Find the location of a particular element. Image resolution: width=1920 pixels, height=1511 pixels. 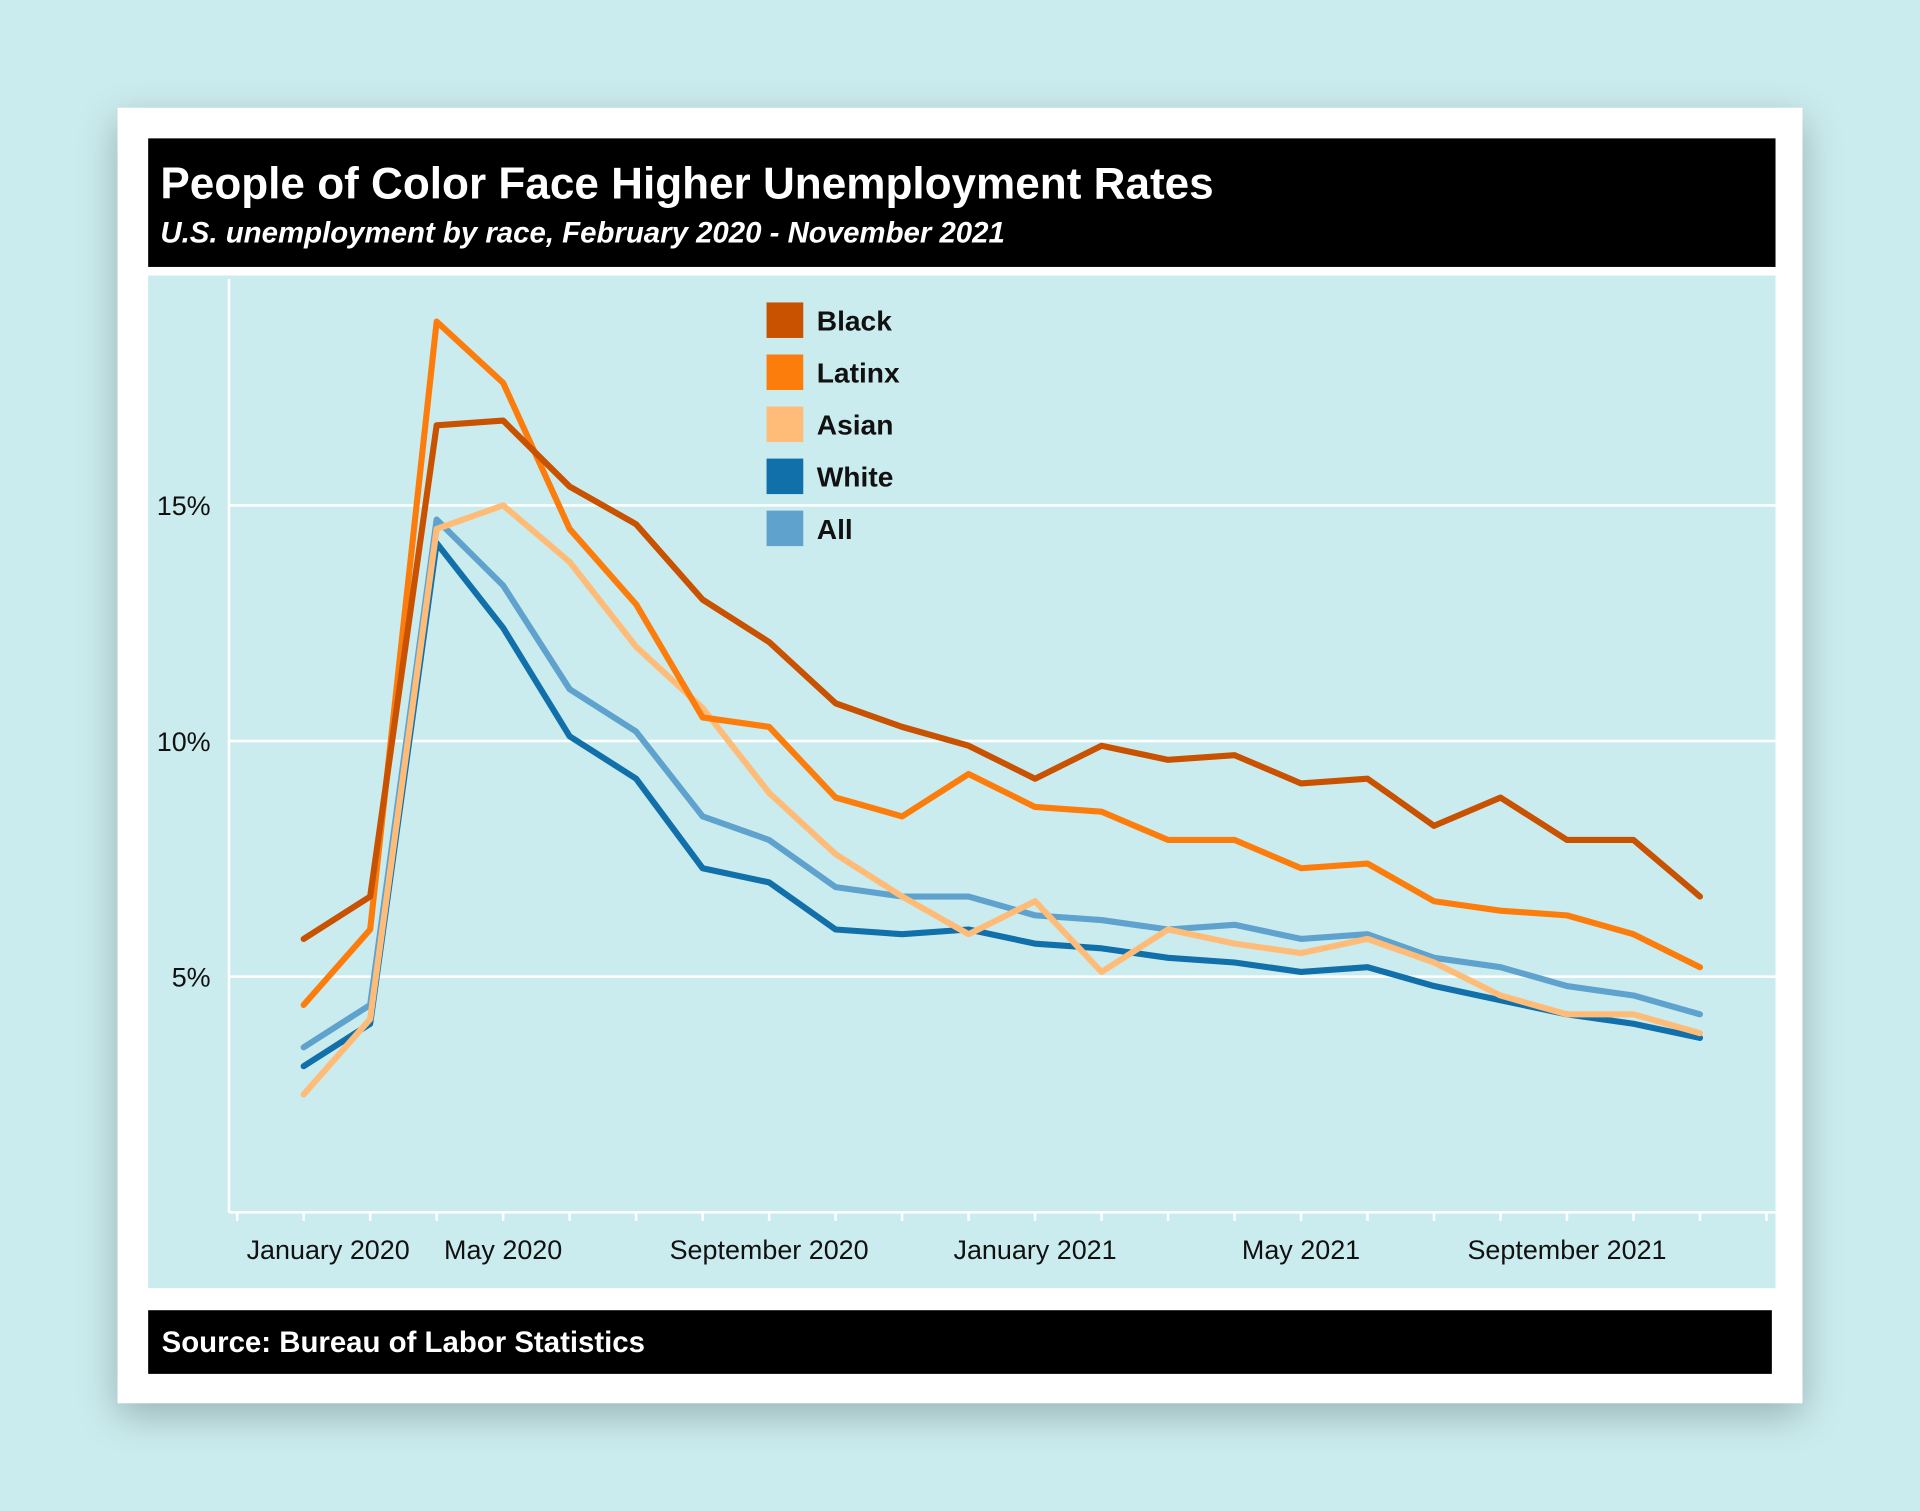

legend-label-latinx: Latinx is located at coordinates (858, 373).